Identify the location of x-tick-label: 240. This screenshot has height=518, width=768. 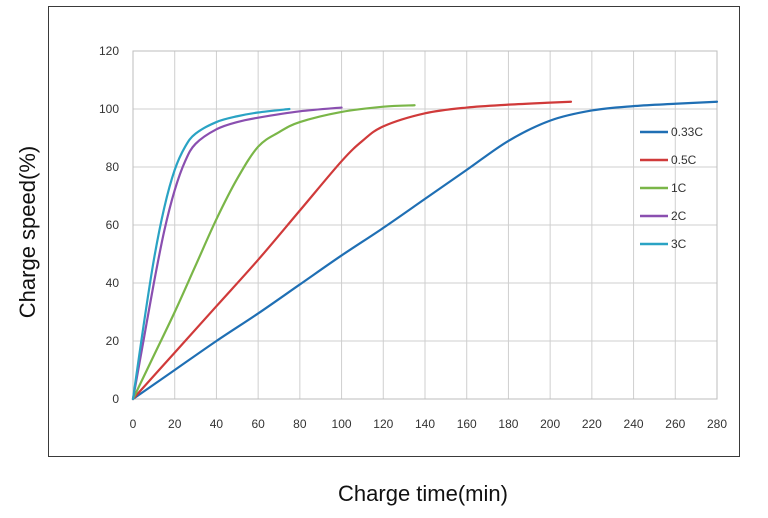
(634, 424).